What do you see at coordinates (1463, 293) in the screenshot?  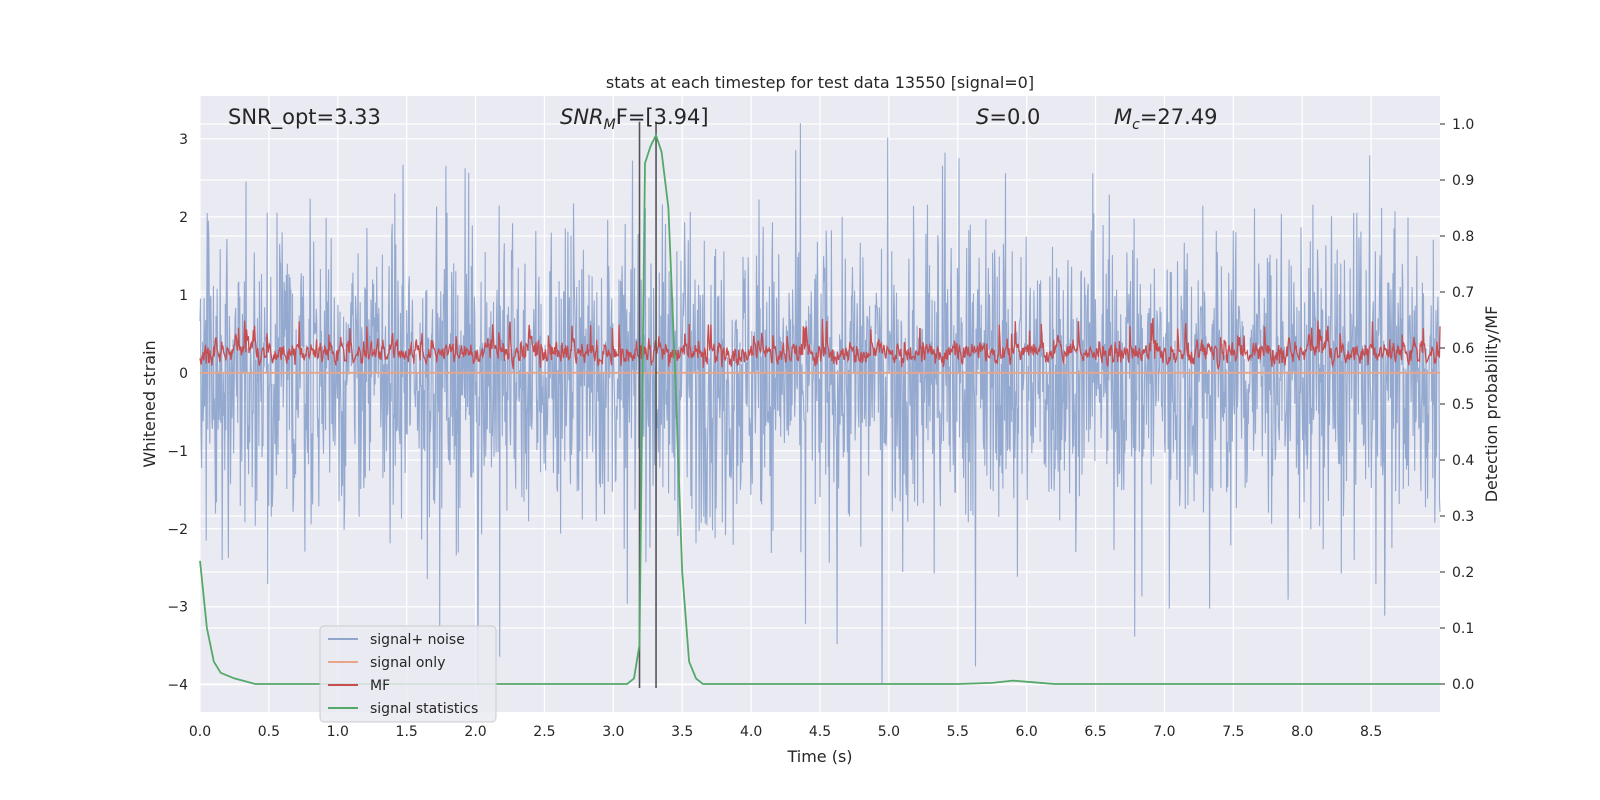 I see `right-y-tick-label: 0.7` at bounding box center [1463, 293].